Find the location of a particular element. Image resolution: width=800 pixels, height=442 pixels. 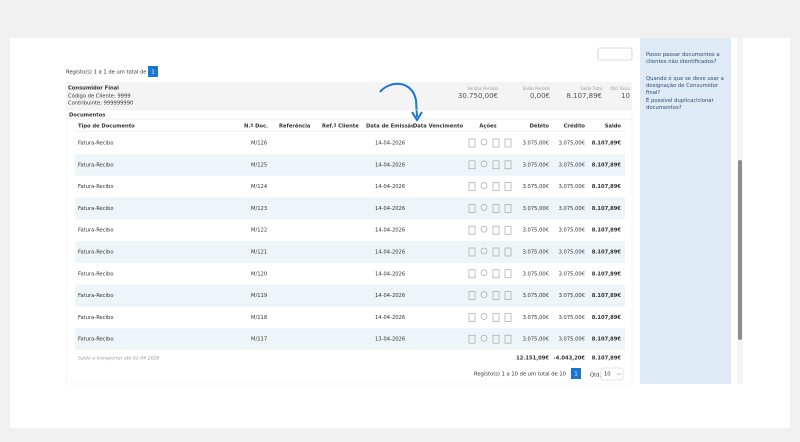

scrollbar-thumb is located at coordinates (740, 250).